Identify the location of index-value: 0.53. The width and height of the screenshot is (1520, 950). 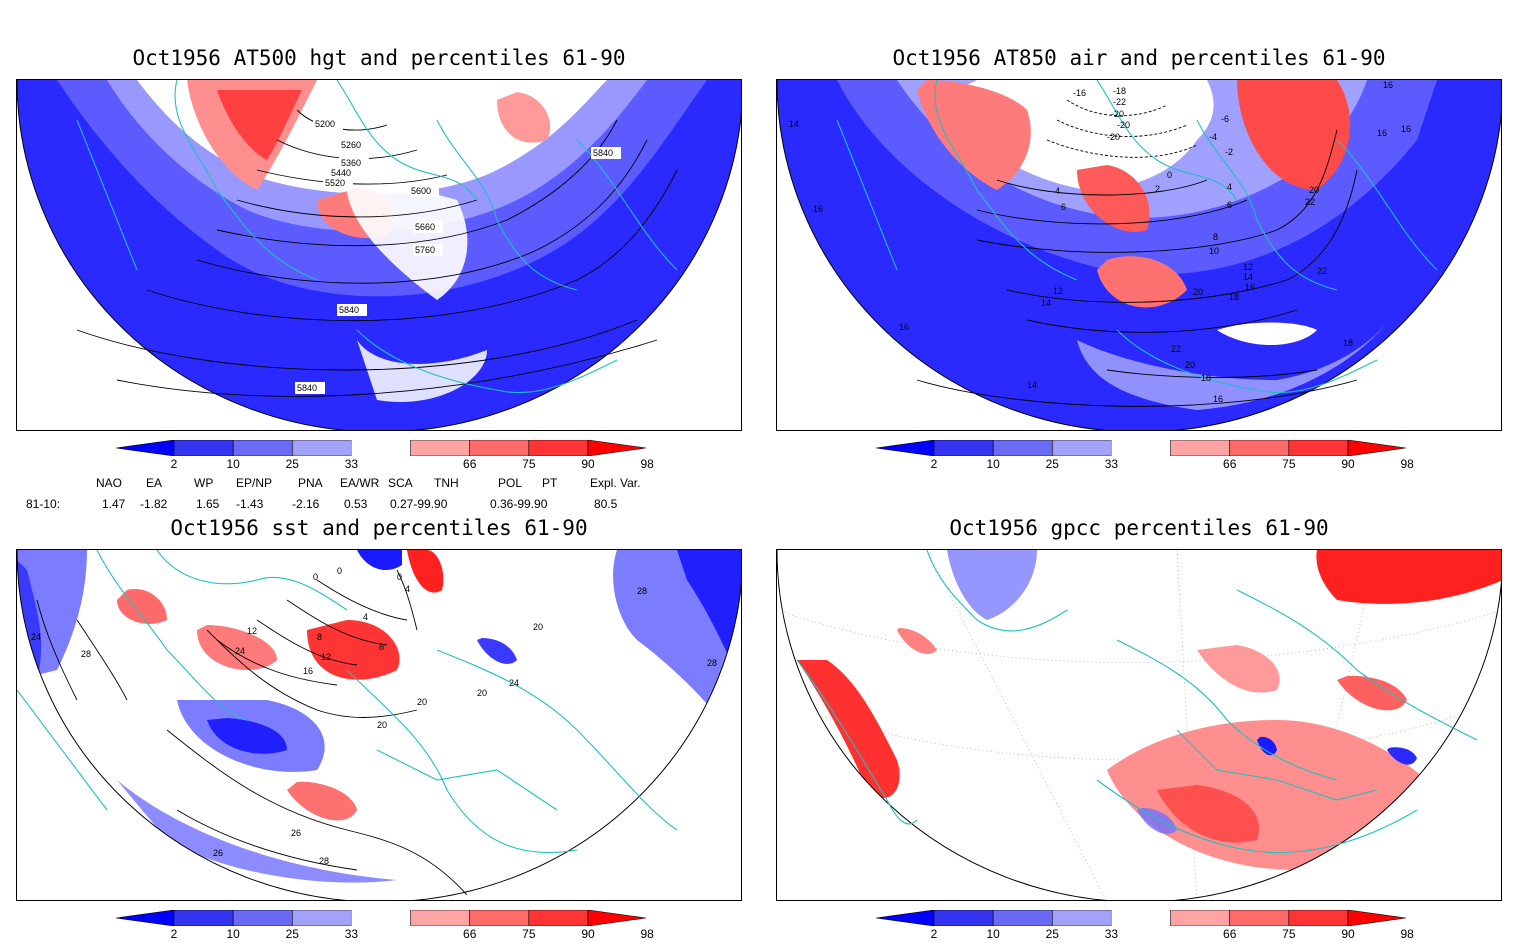
(356, 504).